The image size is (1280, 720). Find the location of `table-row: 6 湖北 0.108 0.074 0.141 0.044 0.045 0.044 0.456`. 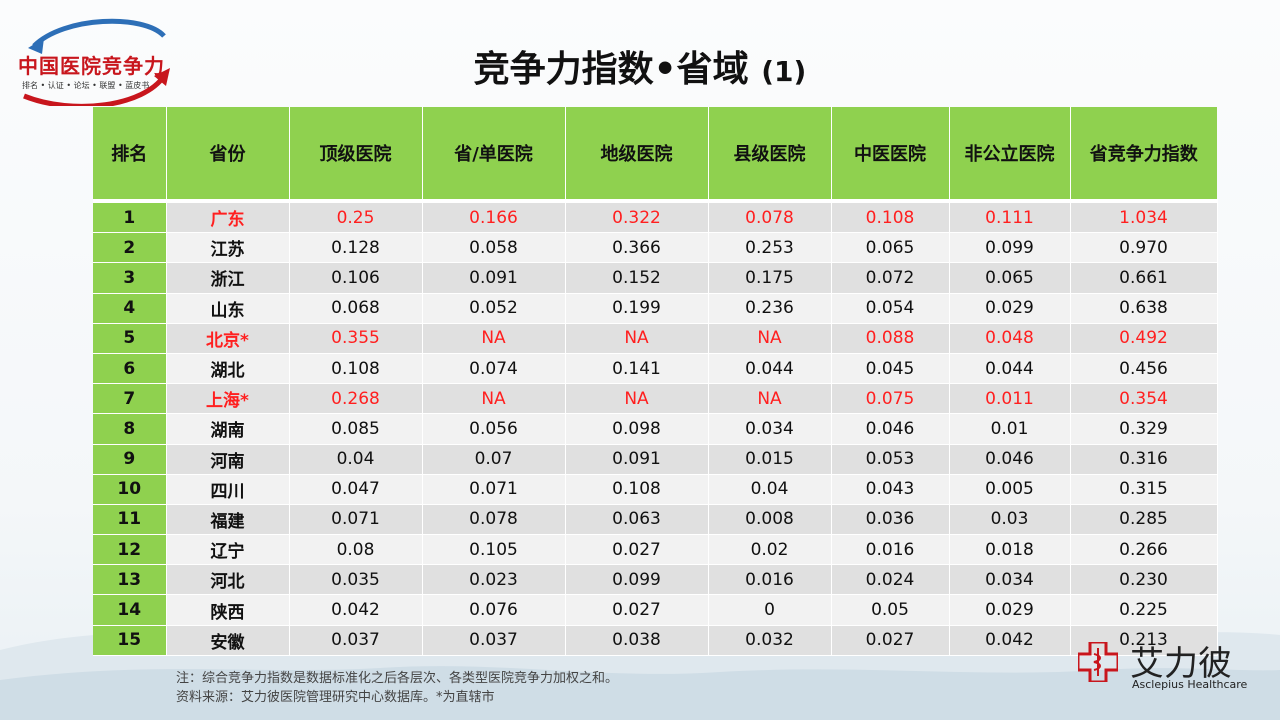

table-row: 6 湖北 0.108 0.074 0.141 0.044 0.045 0.044 0.456 is located at coordinates (655, 369).